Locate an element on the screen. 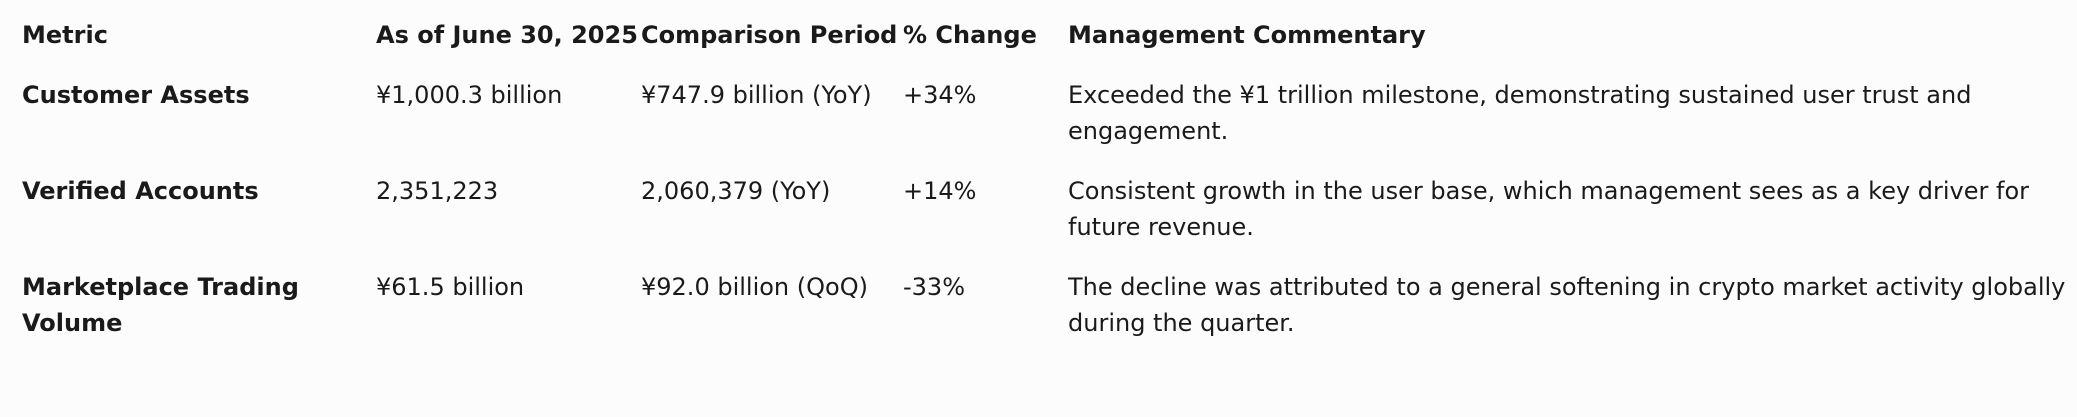  header-management-commentary: Management Commentary is located at coordinates (1247, 35).